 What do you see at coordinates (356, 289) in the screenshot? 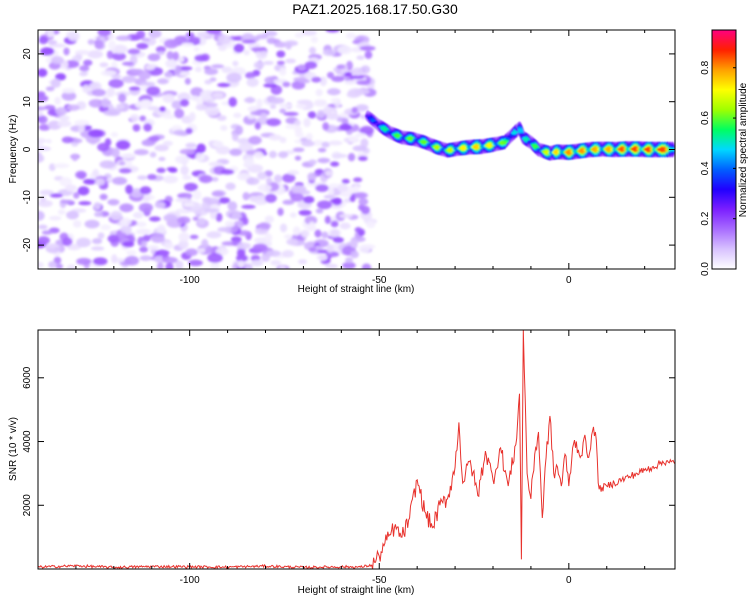
I see `spectrogram-x-axis-label: Height of straight line (km)` at bounding box center [356, 289].